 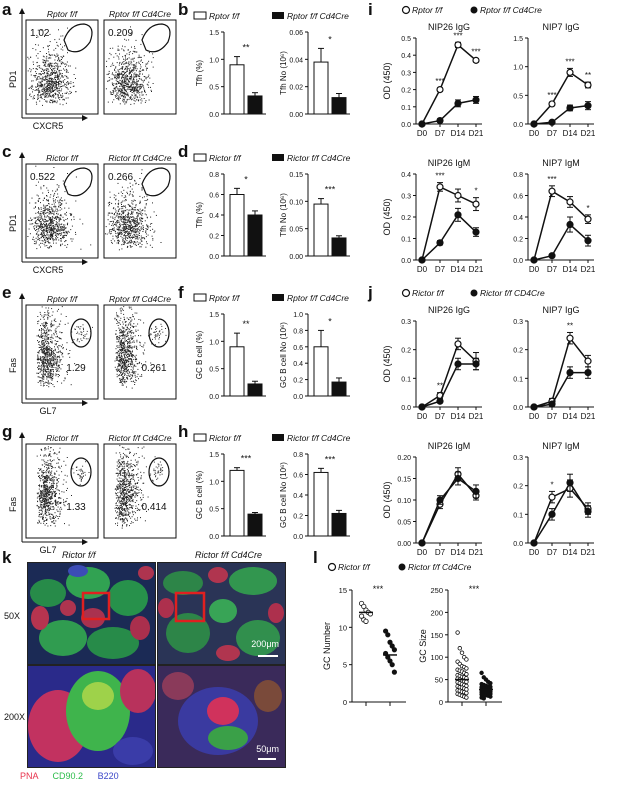 I want to click on legend-ctrl-marker, so click(x=406, y=293).